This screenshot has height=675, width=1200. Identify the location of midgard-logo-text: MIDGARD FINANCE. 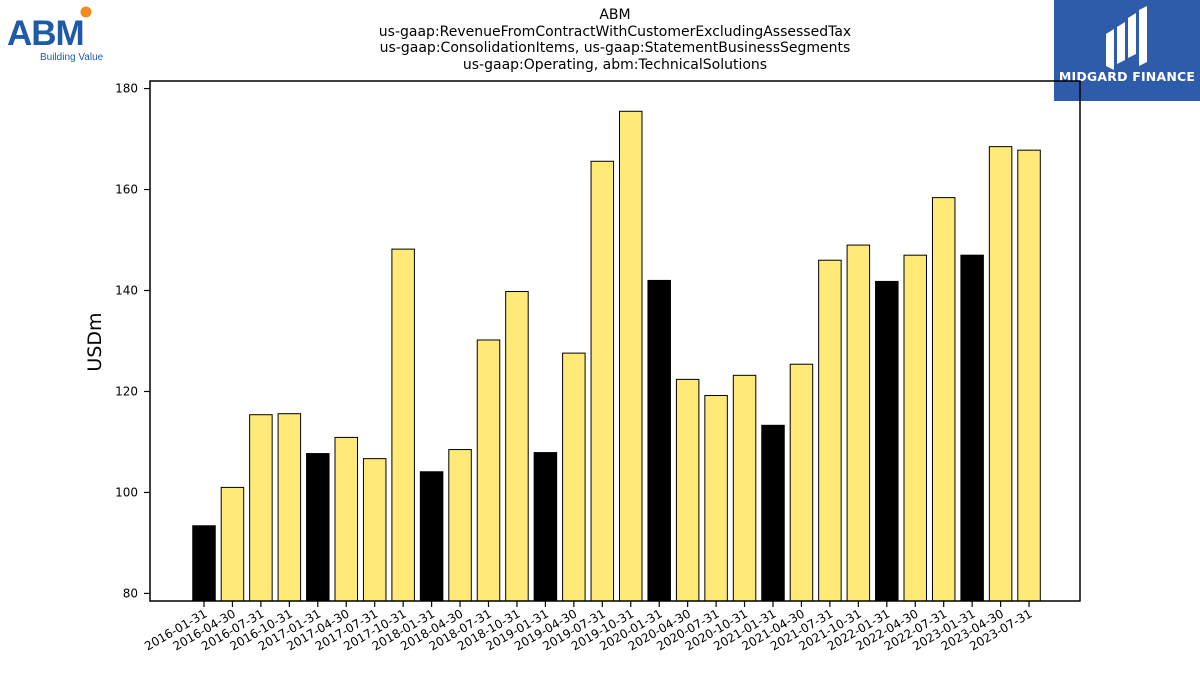
(1127, 76).